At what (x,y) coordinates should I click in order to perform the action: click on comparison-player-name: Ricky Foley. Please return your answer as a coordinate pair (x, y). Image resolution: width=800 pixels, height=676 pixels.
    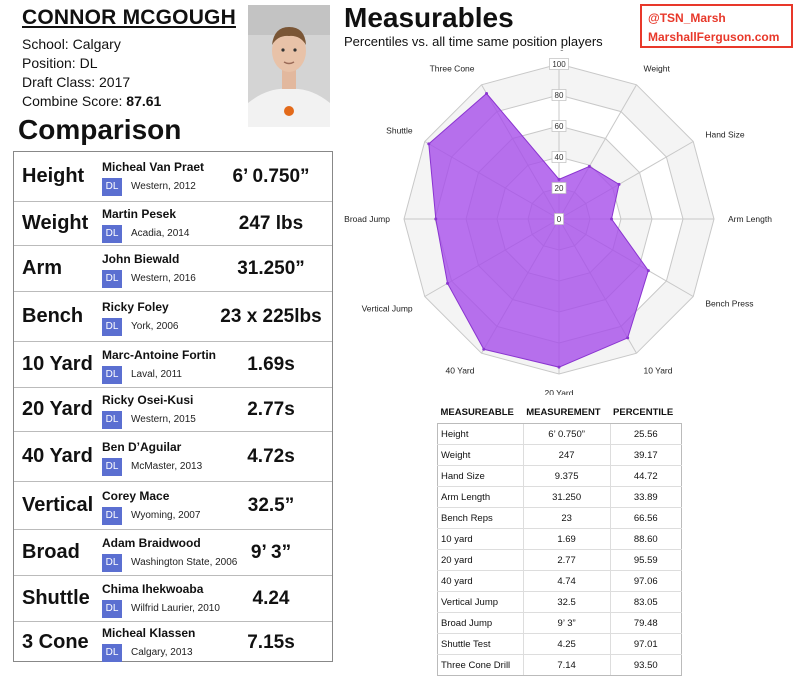
    Looking at the image, I should click on (135, 307).